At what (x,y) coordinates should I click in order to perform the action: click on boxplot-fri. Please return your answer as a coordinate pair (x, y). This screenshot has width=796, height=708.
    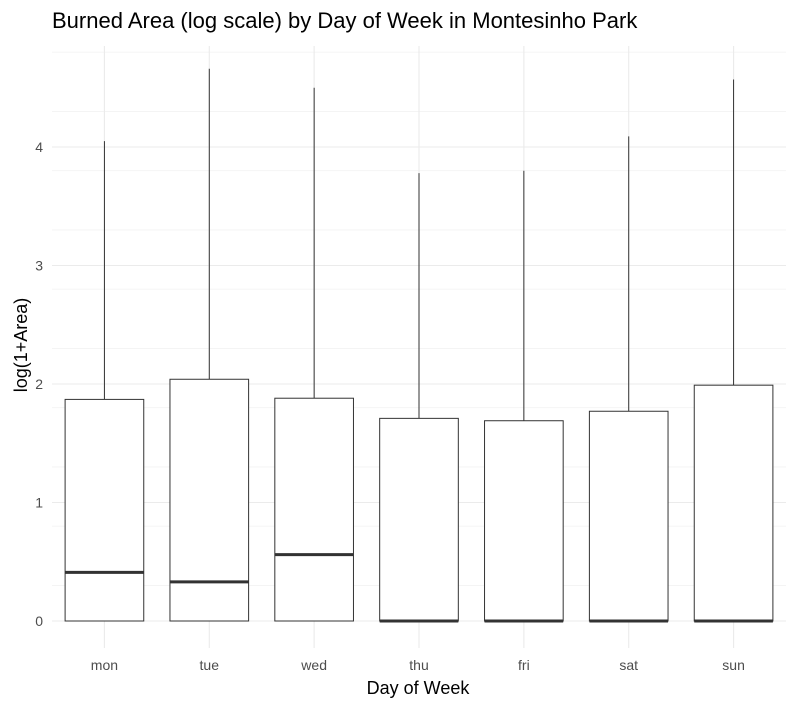
    Looking at the image, I should click on (524, 396).